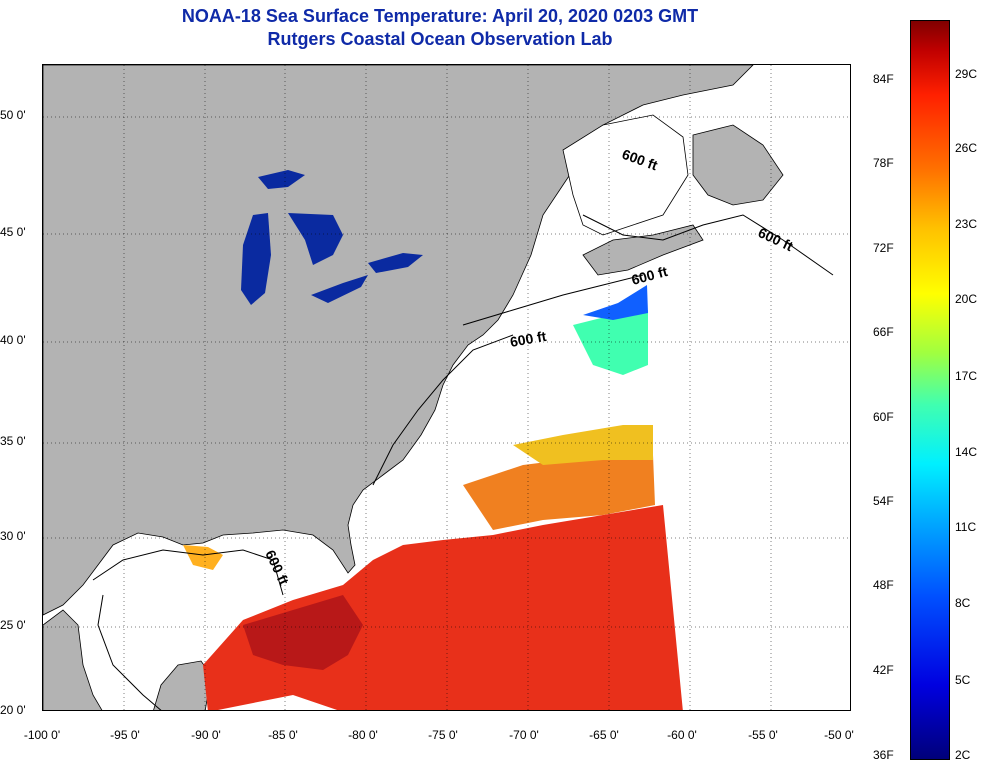  I want to click on sst-mid-region, so click(559, 492).